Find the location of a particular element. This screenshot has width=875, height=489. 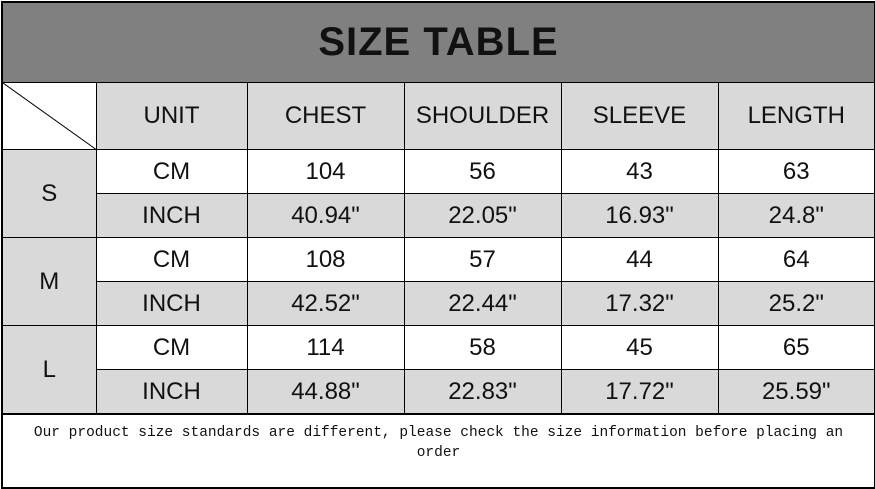

value-cell: 17.72" is located at coordinates (639, 391).